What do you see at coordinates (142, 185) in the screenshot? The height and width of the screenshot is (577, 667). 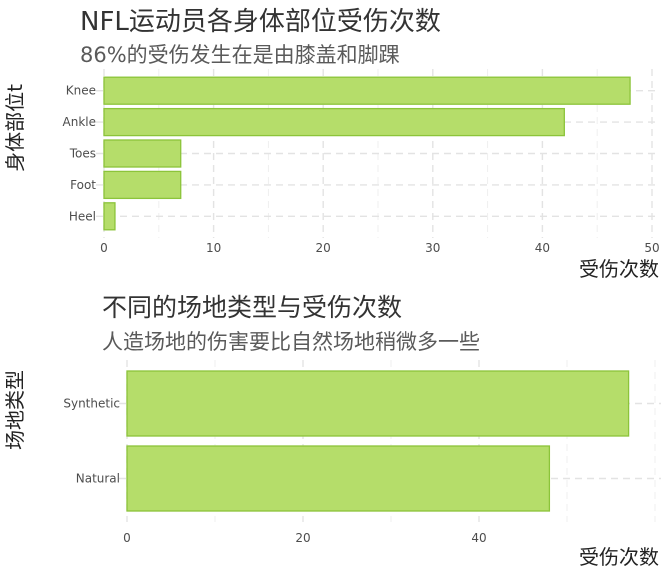 I see `bar-foot` at bounding box center [142, 185].